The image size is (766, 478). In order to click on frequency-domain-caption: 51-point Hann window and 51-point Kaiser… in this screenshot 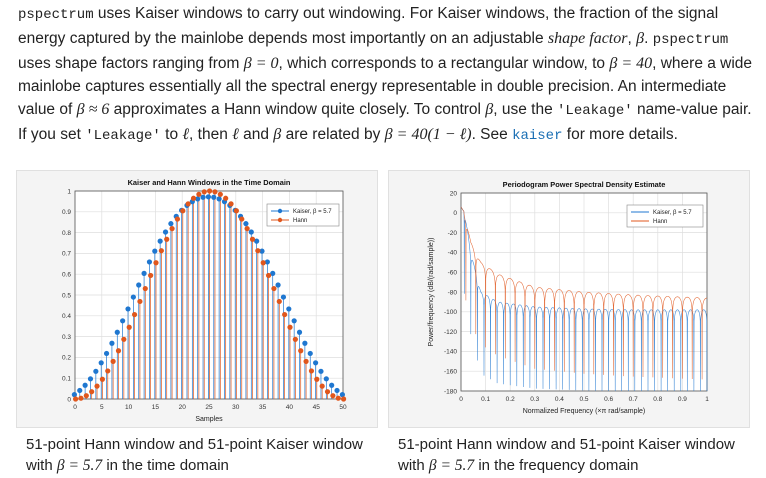, I will do `click(578, 455)`.